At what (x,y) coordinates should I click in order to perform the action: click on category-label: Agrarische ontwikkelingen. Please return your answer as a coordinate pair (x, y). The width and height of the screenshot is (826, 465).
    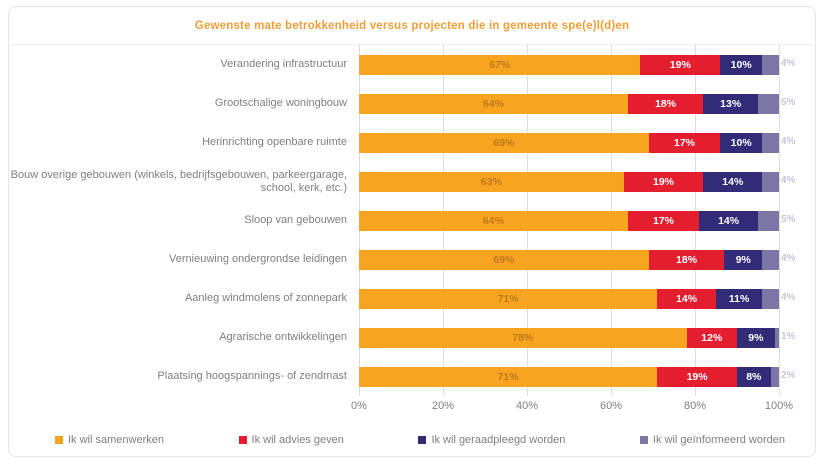
    Looking at the image, I should click on (283, 337).